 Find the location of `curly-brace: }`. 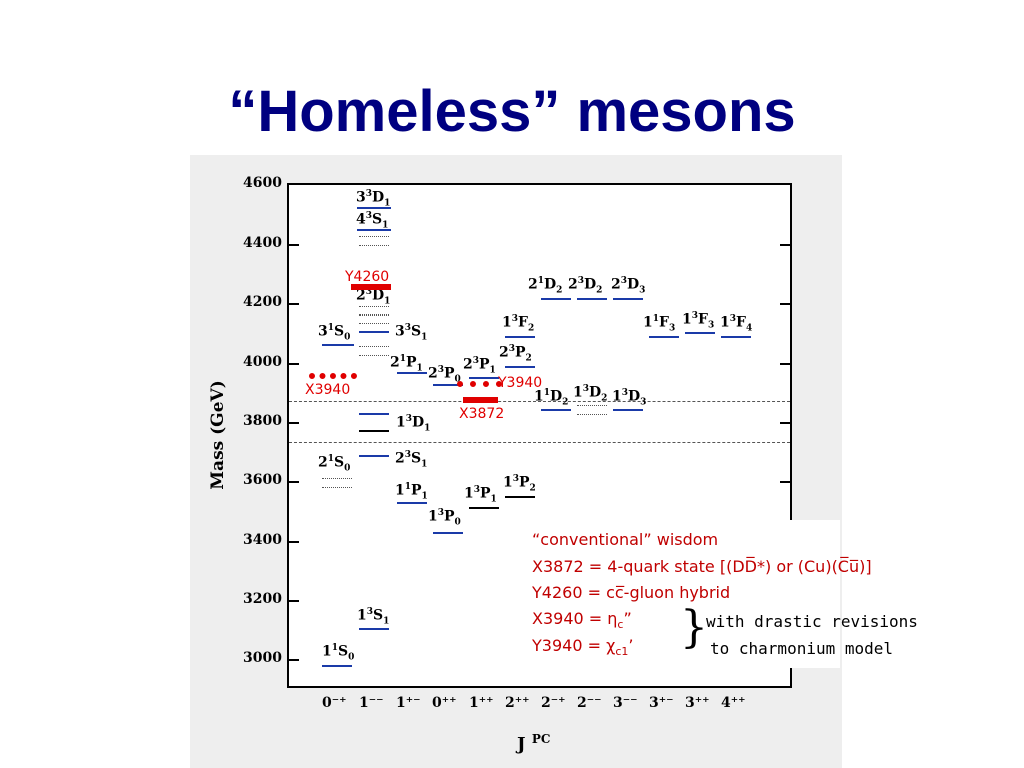

curly-brace: } is located at coordinates (694, 627).